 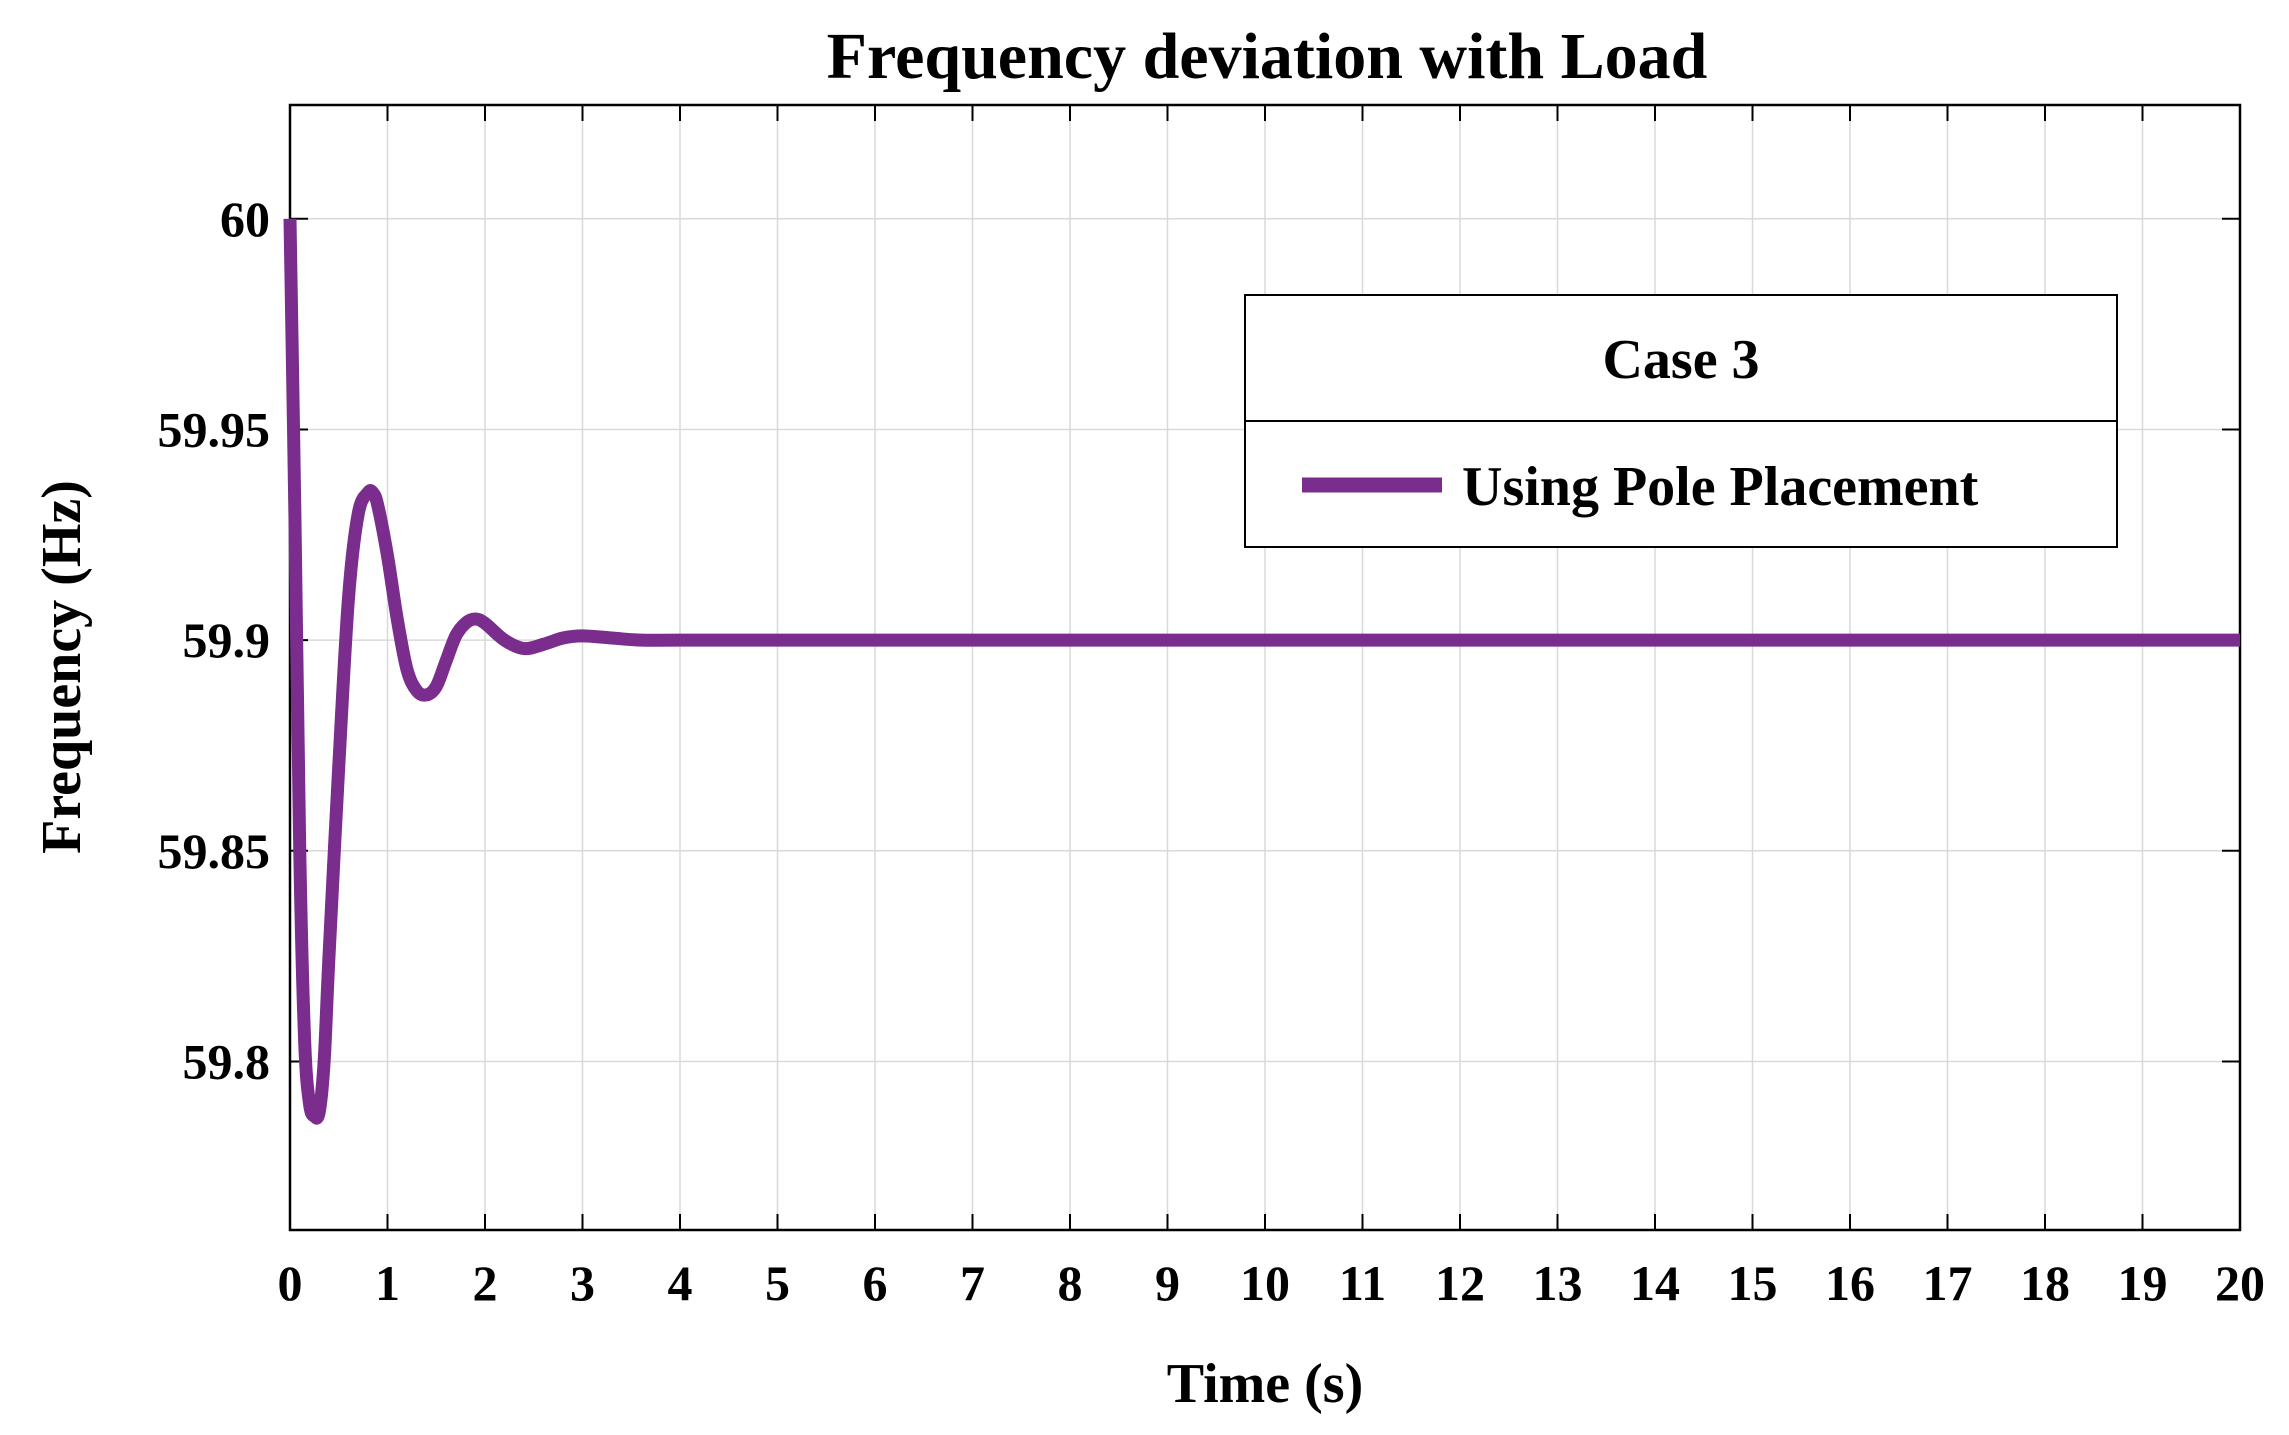 What do you see at coordinates (2045, 1283) in the screenshot?
I see `x-tick-label: 18` at bounding box center [2045, 1283].